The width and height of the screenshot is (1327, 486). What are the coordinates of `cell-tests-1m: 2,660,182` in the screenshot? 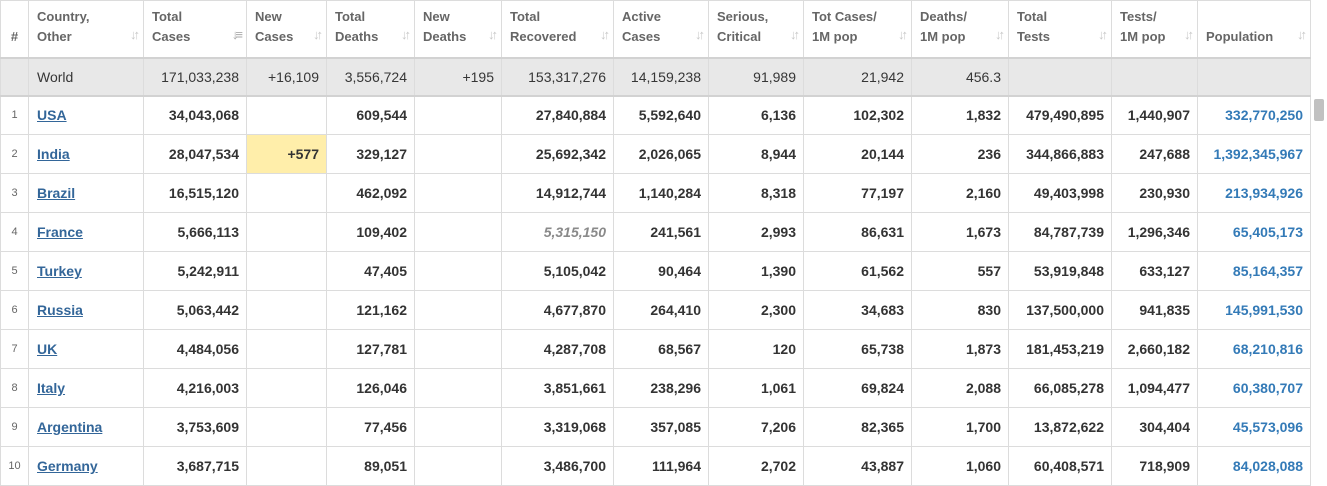 It's located at (1154, 349).